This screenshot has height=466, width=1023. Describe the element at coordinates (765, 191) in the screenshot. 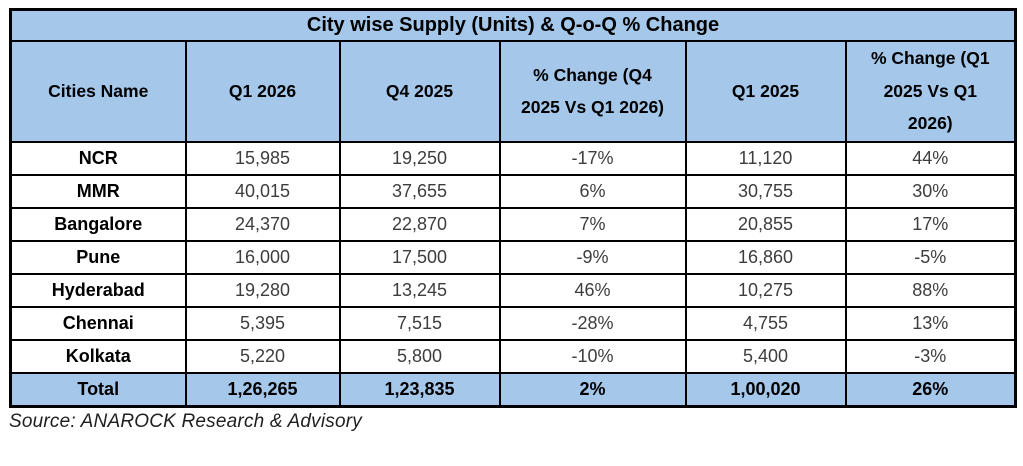

I see `value-cell: 30,755` at that location.